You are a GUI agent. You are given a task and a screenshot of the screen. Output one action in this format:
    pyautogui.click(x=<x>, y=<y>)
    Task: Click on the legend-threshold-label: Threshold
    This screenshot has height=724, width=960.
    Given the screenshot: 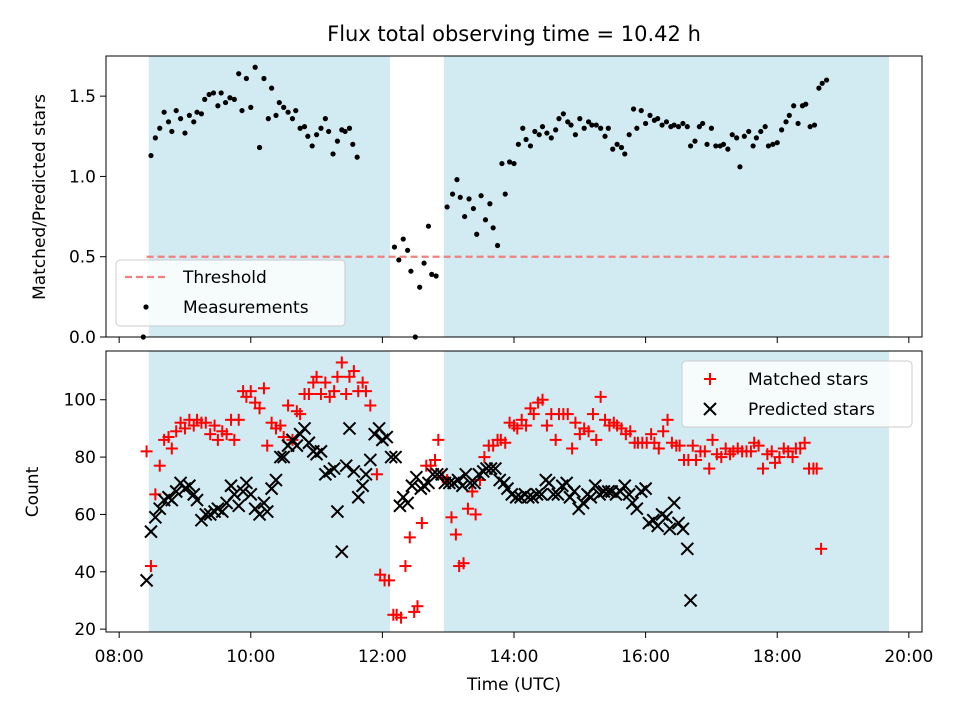 What is the action you would take?
    pyautogui.click(x=224, y=278)
    